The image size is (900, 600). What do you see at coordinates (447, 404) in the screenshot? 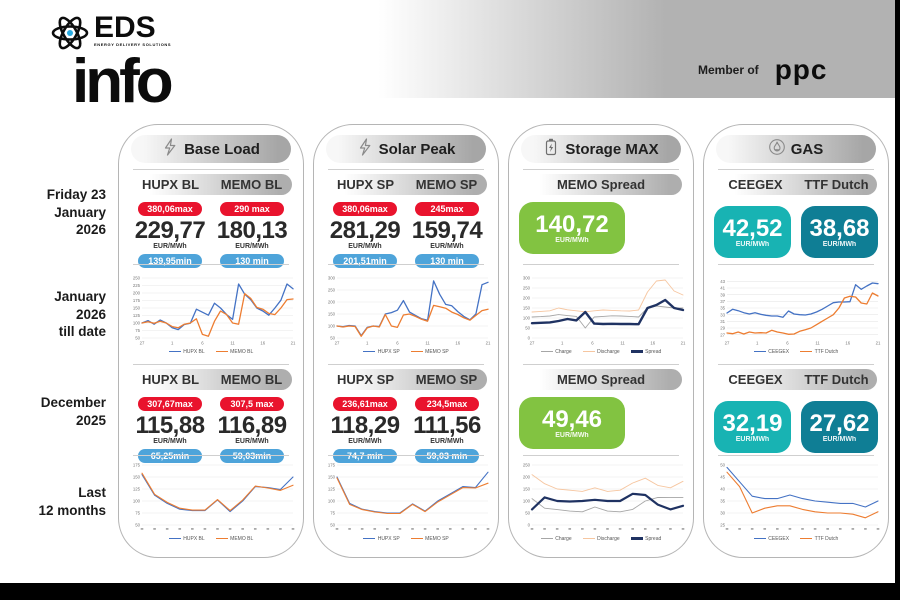
I see `max-pill: 234,5max` at bounding box center [447, 404].